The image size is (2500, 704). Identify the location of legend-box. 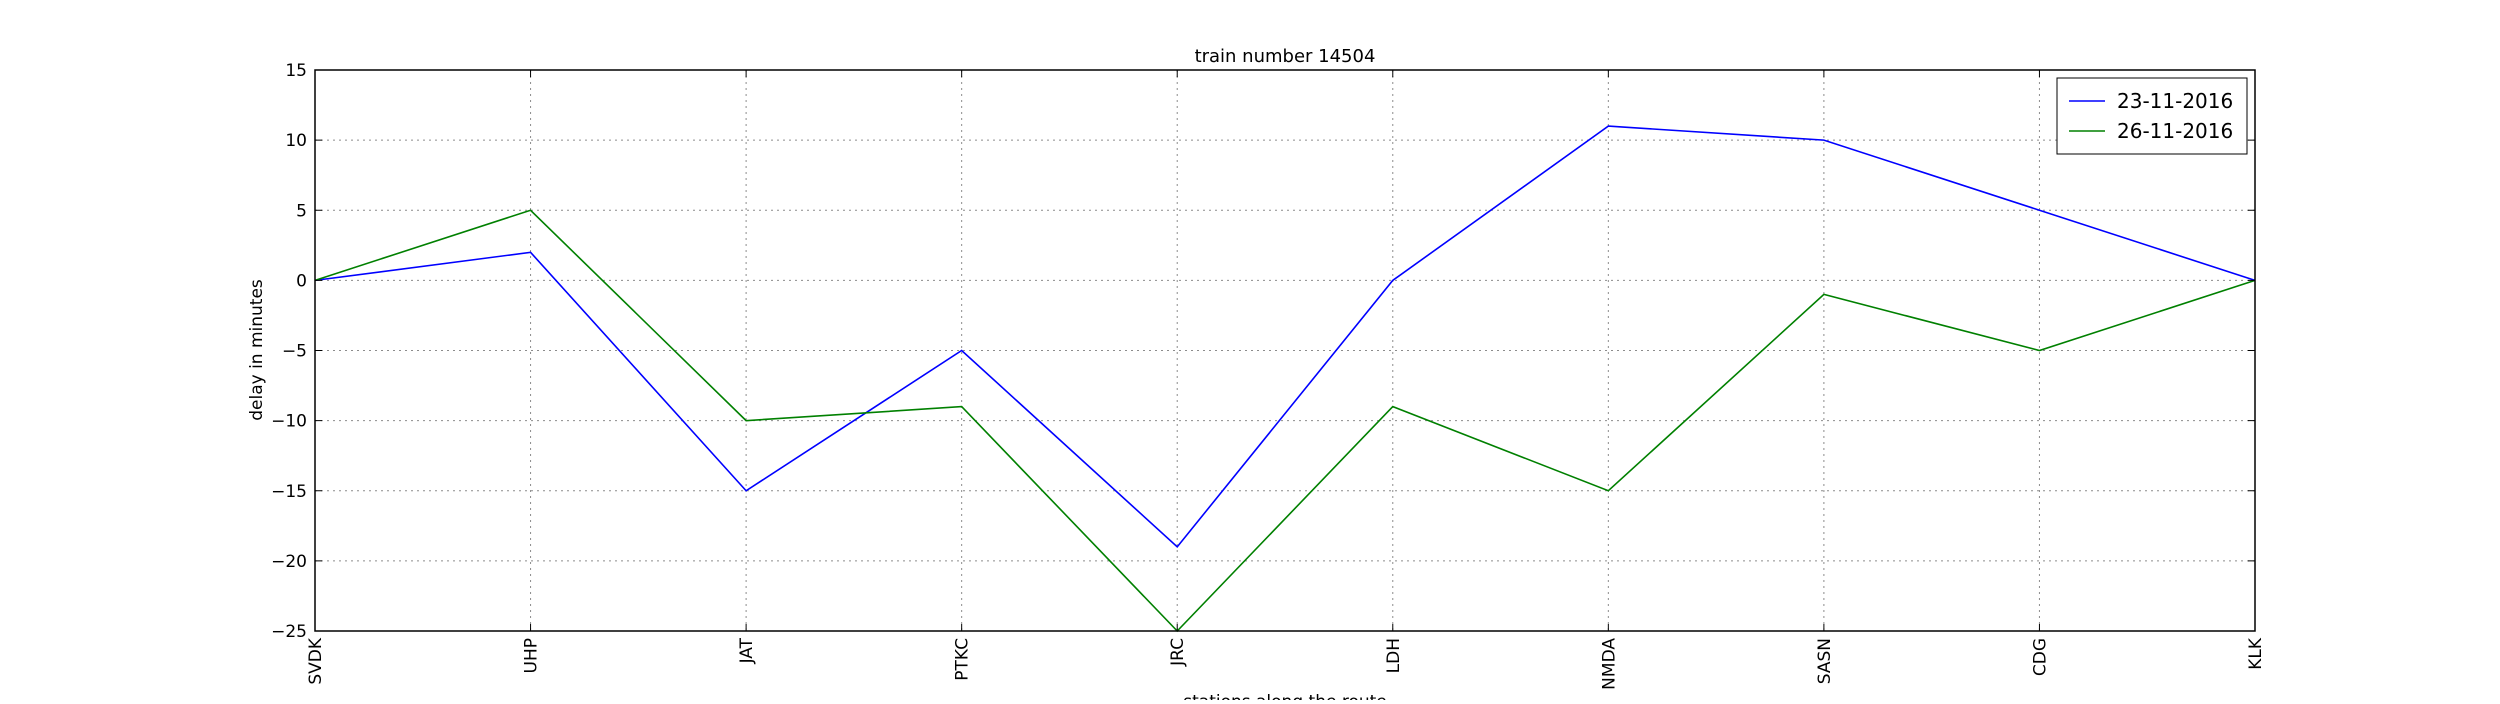
(2152, 116).